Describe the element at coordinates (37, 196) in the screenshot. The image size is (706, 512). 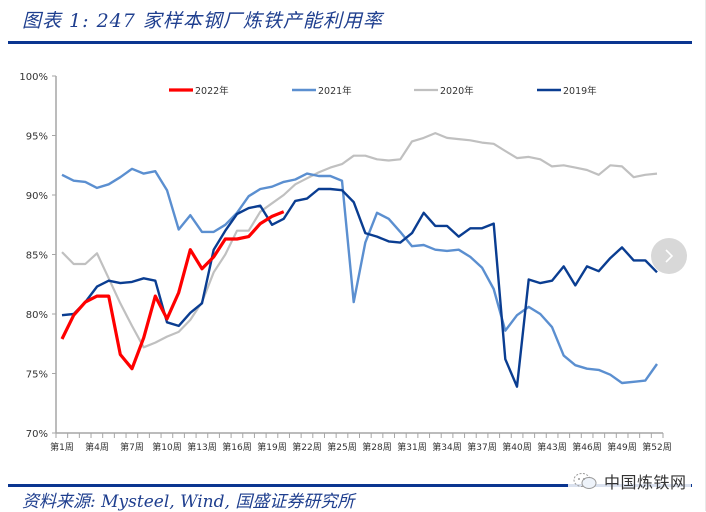
I see `y-tick-label: 90%` at that location.